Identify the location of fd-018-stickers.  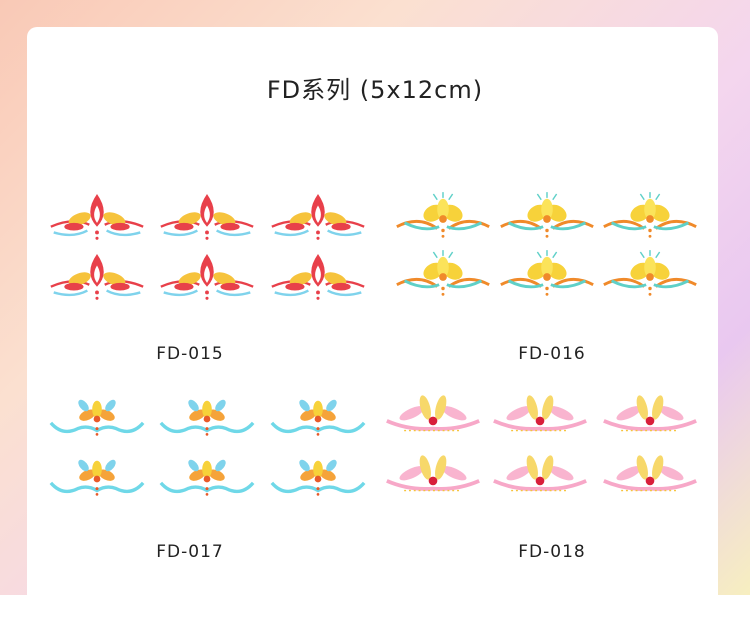
(541, 442).